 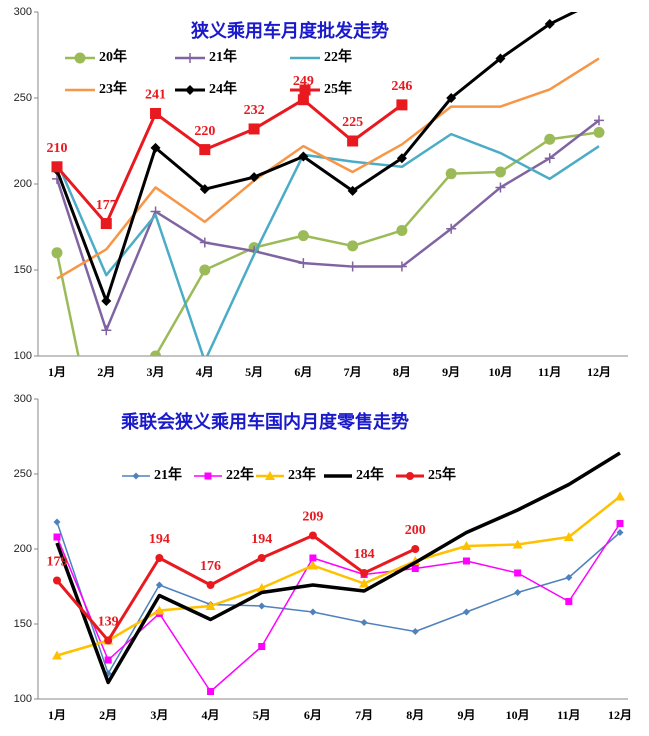 What do you see at coordinates (204, 131) in the screenshot?
I see `data-label: 220` at bounding box center [204, 131].